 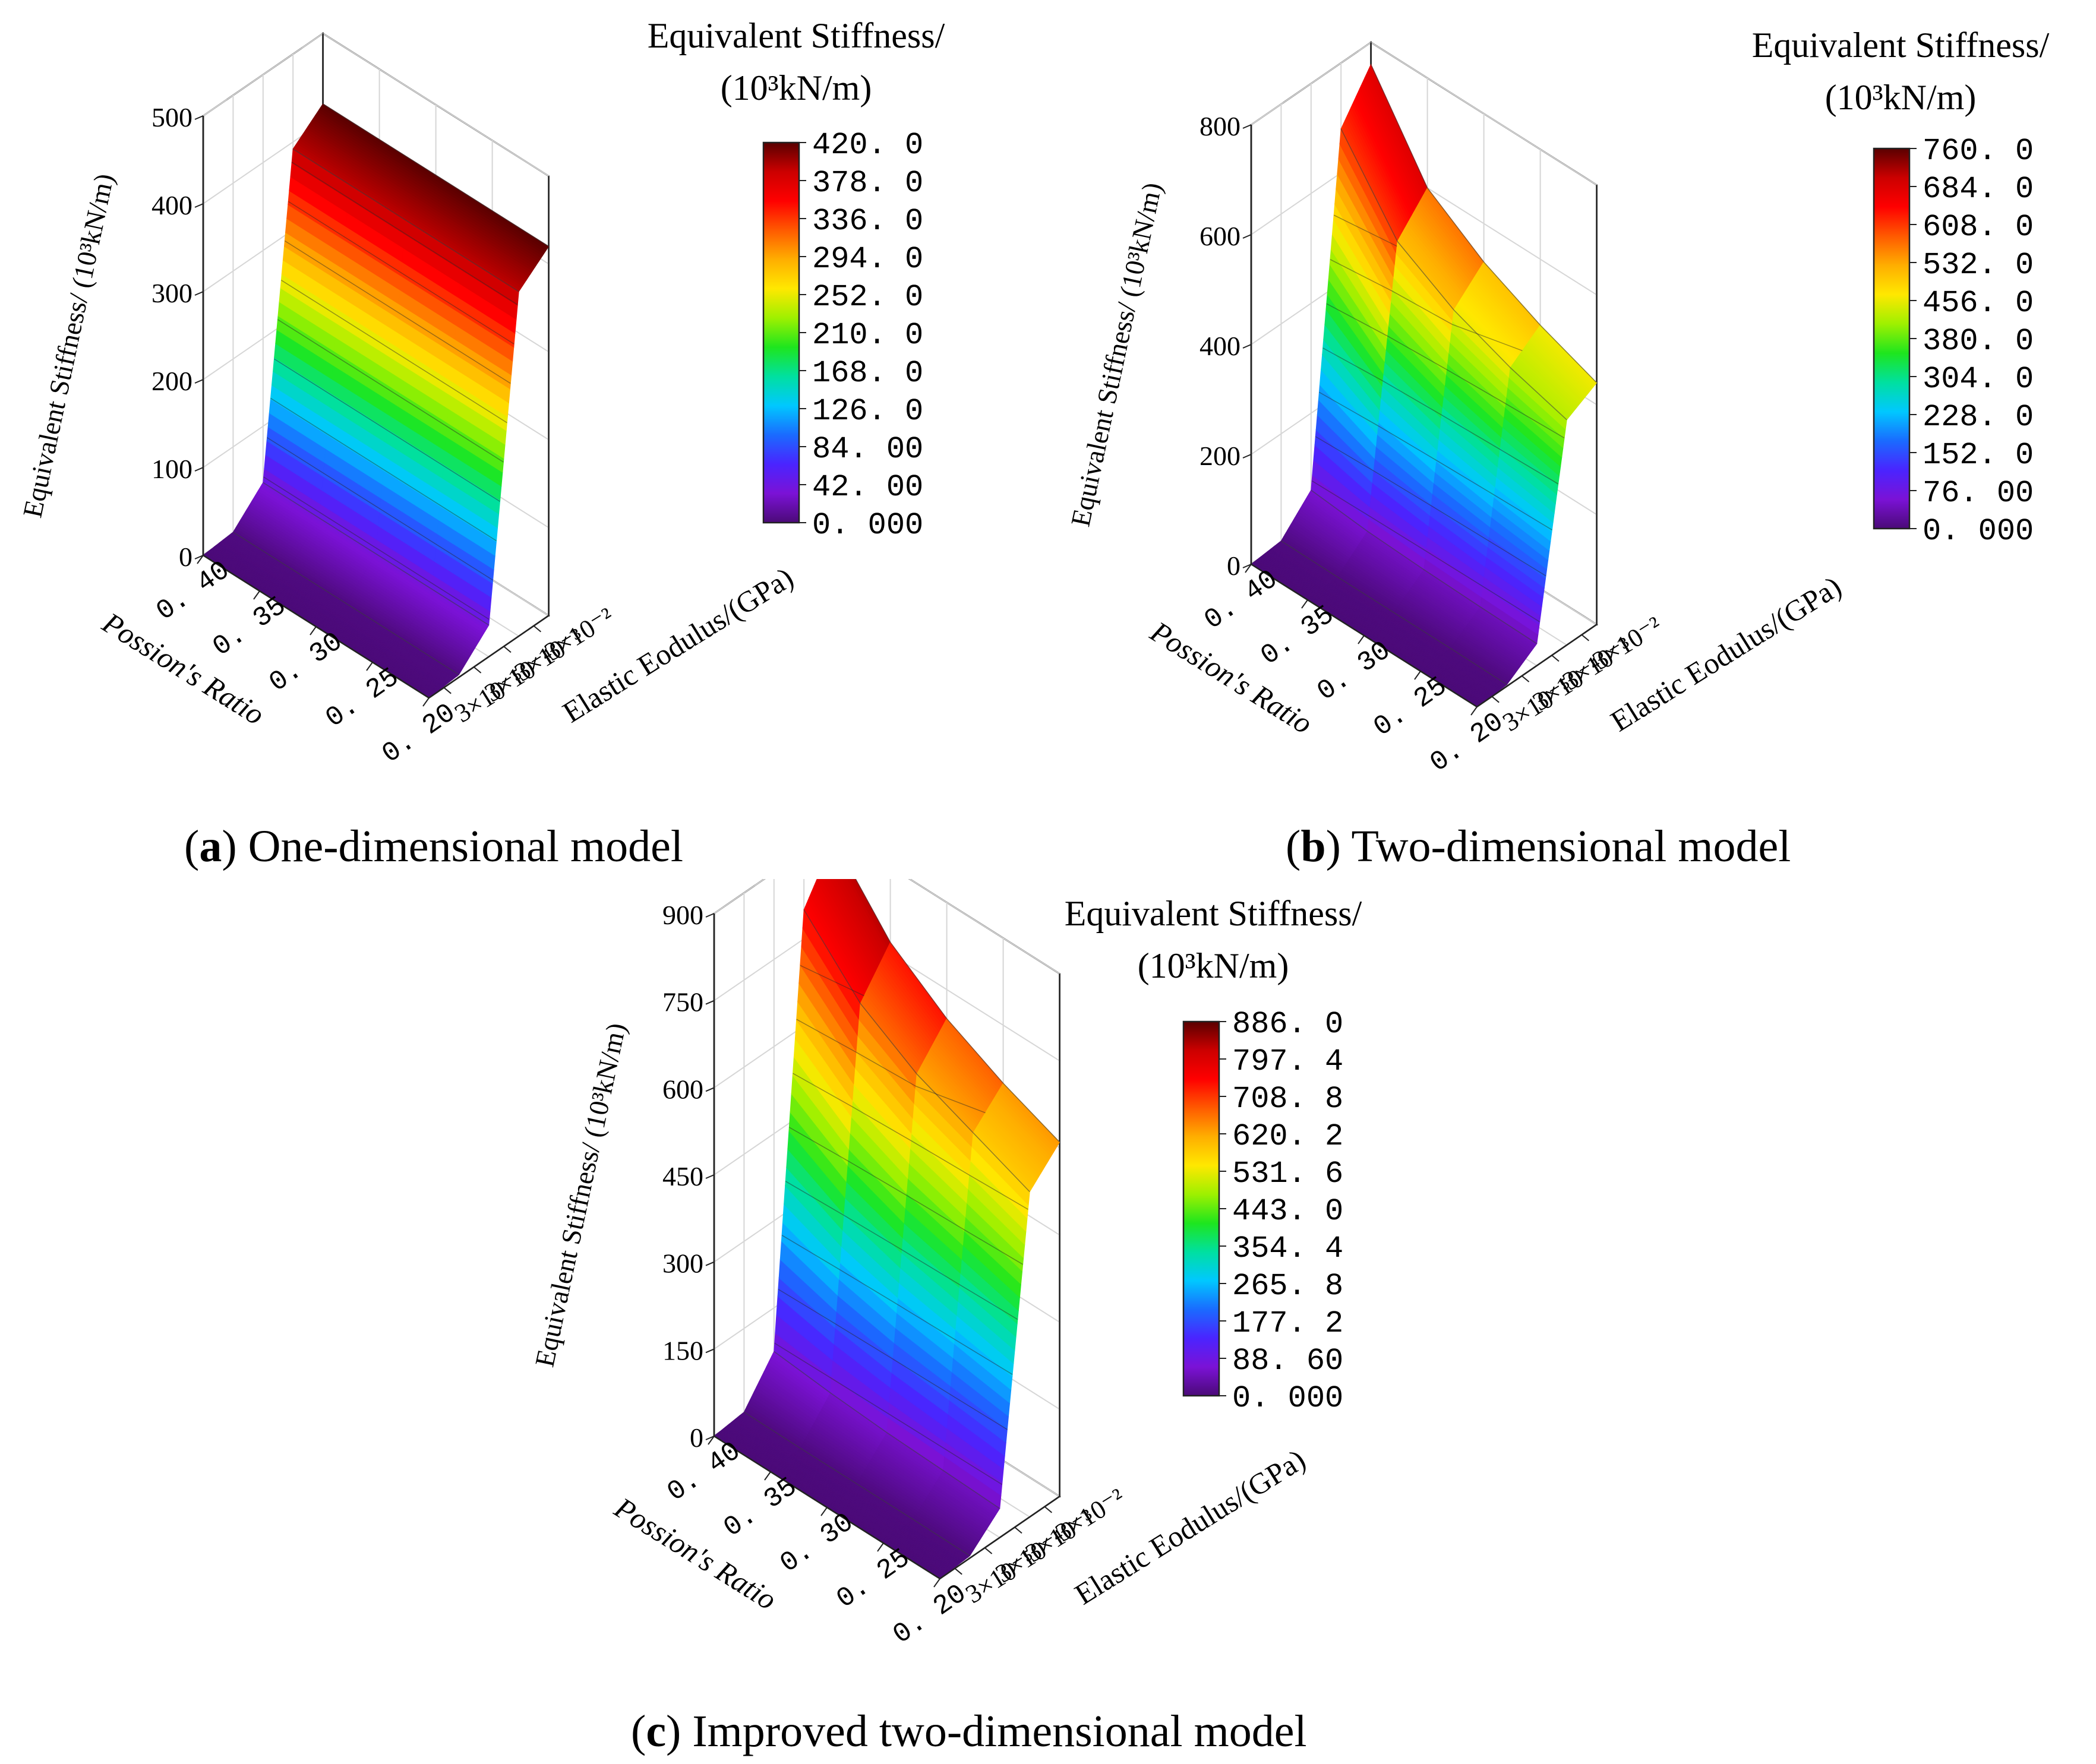 What do you see at coordinates (1288, 1136) in the screenshot?
I see `colorbar-tick-label: 620. 2` at bounding box center [1288, 1136].